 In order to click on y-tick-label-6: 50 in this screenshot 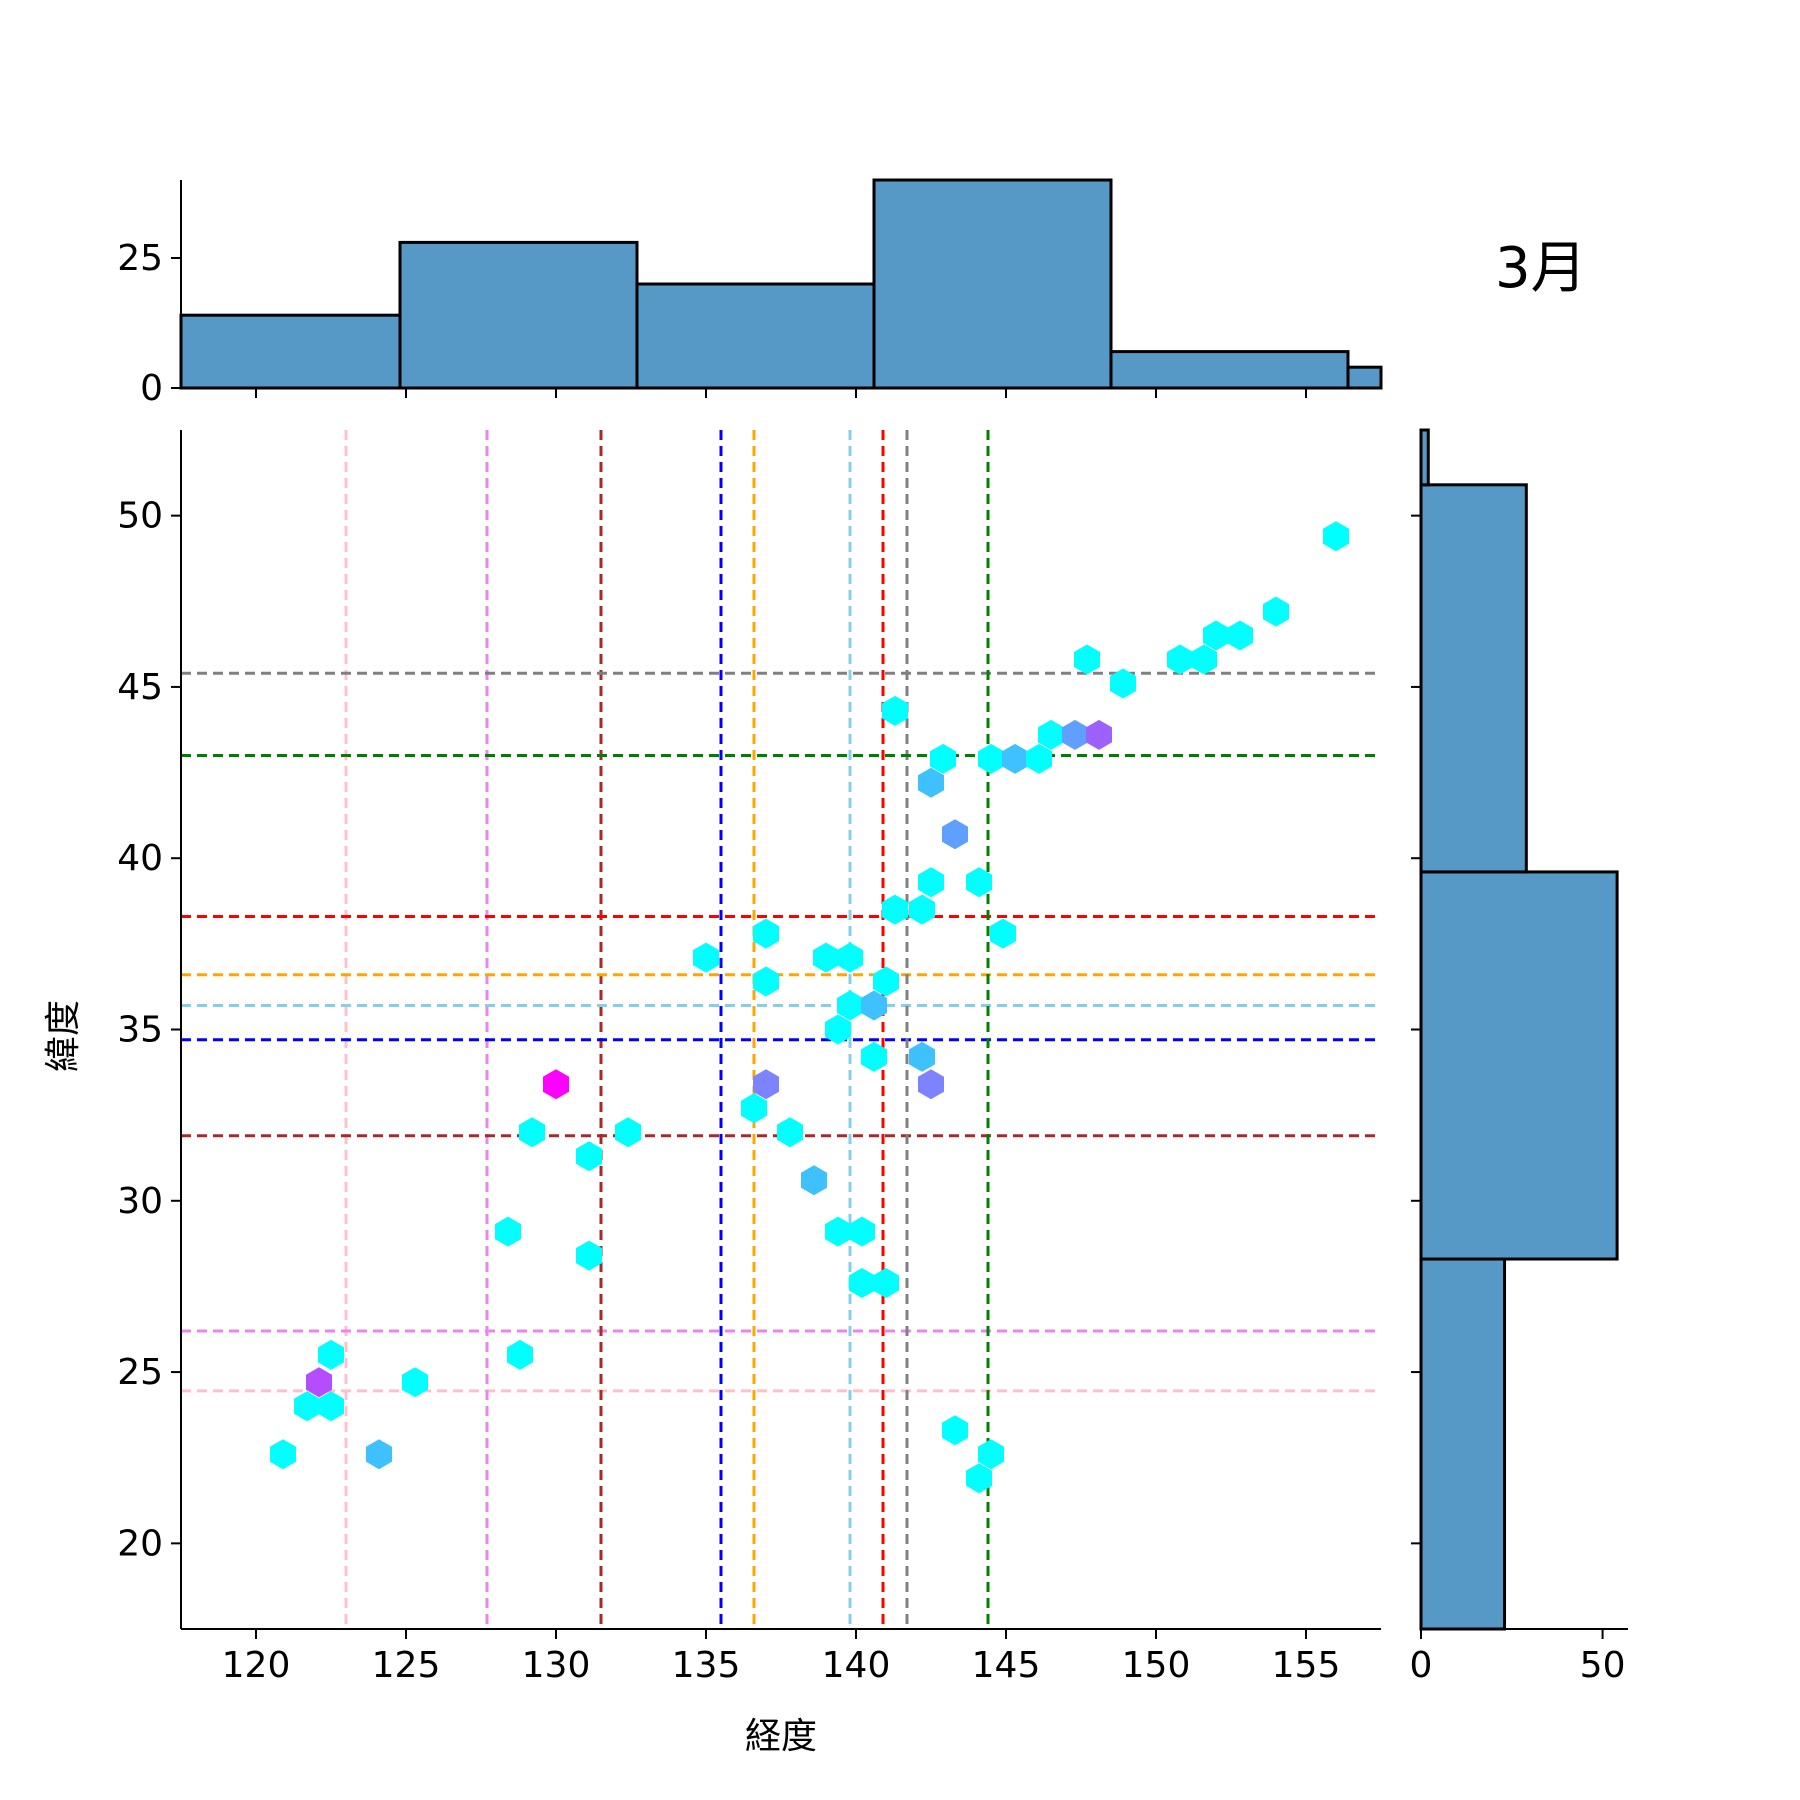, I will do `click(140, 516)`.